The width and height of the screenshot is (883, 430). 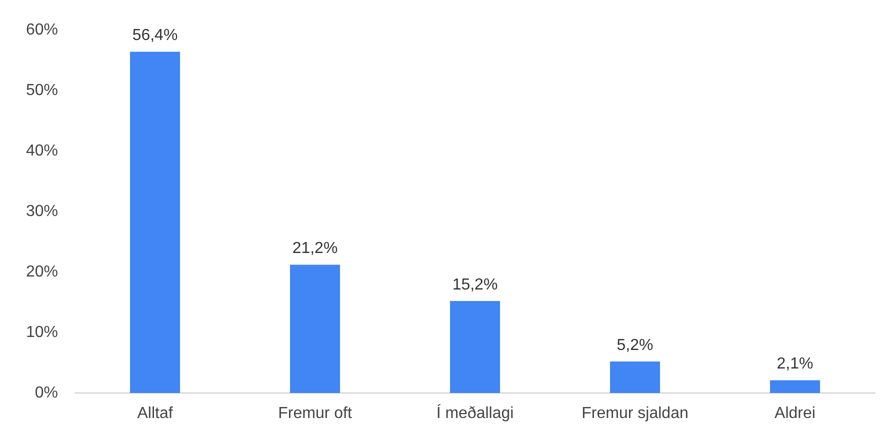 I want to click on y-tick-label: 50%, so click(x=42, y=90).